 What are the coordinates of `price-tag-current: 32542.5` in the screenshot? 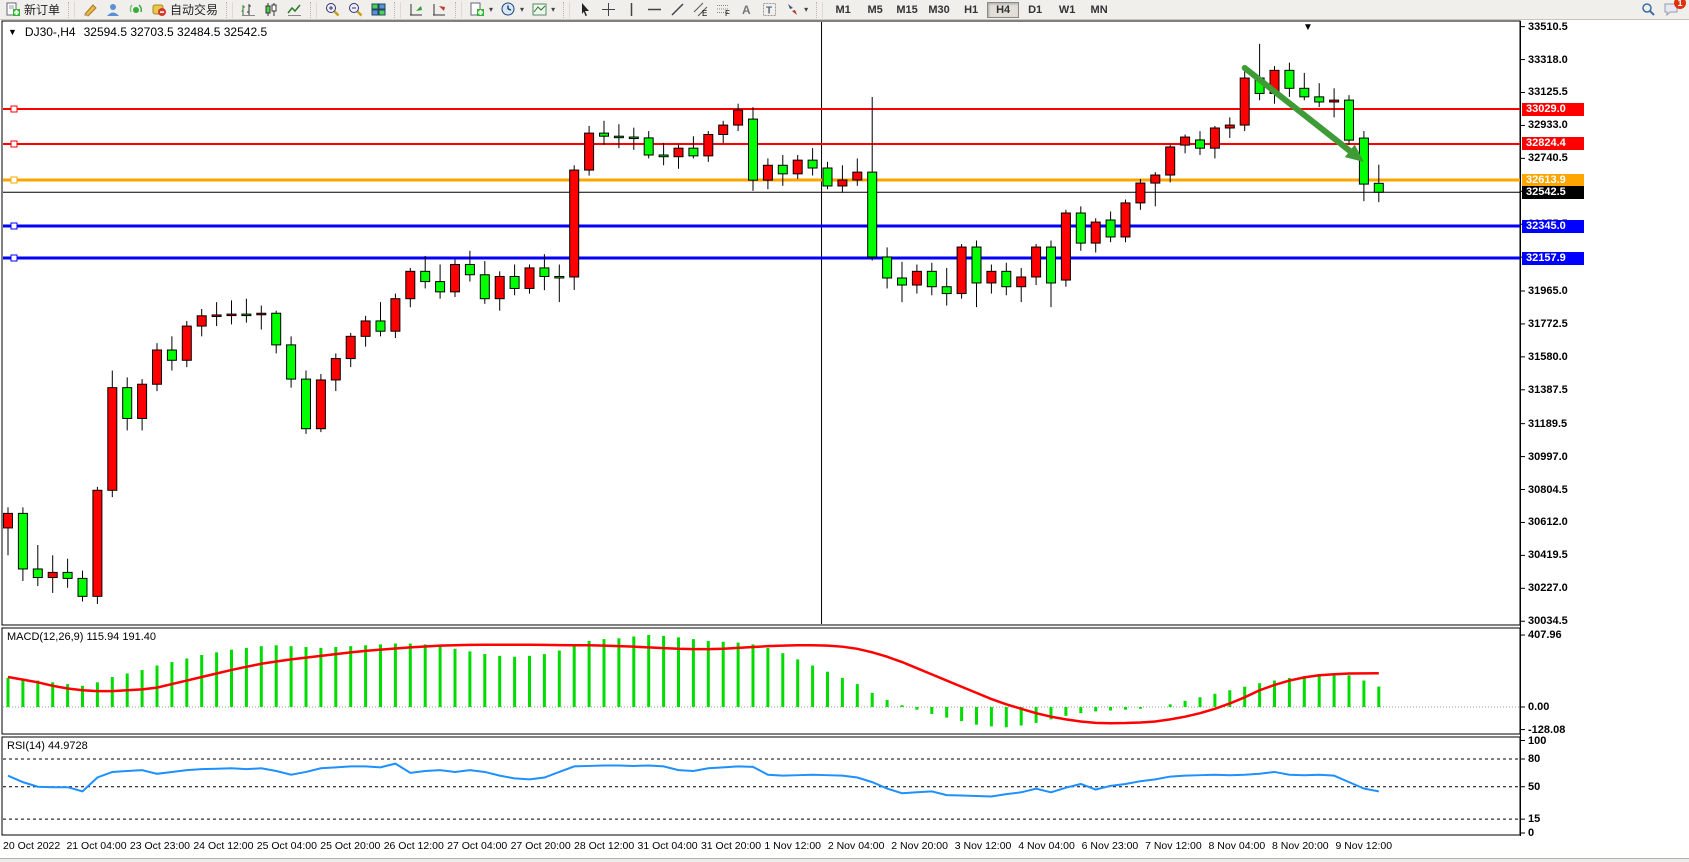 It's located at (1553, 192).